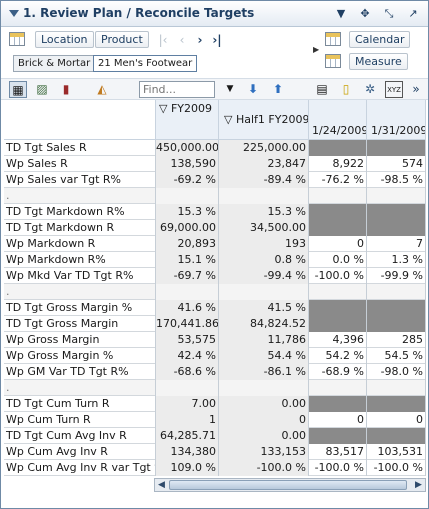 Image resolution: width=429 pixels, height=509 pixels. Describe the element at coordinates (102, 89) in the screenshot. I see `area-chart-icon: ◭` at that location.